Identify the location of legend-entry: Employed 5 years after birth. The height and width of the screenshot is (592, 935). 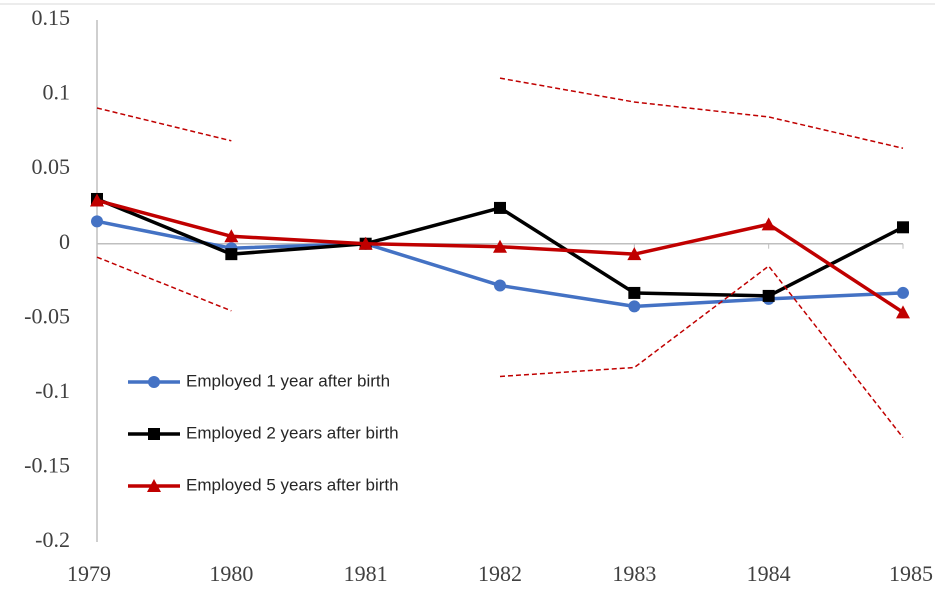
(263, 484).